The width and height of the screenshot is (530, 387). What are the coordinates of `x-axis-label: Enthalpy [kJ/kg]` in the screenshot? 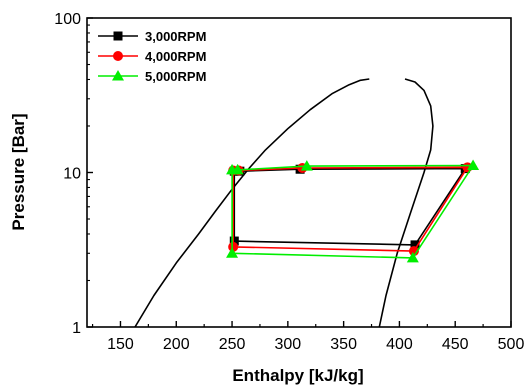 It's located at (297, 375).